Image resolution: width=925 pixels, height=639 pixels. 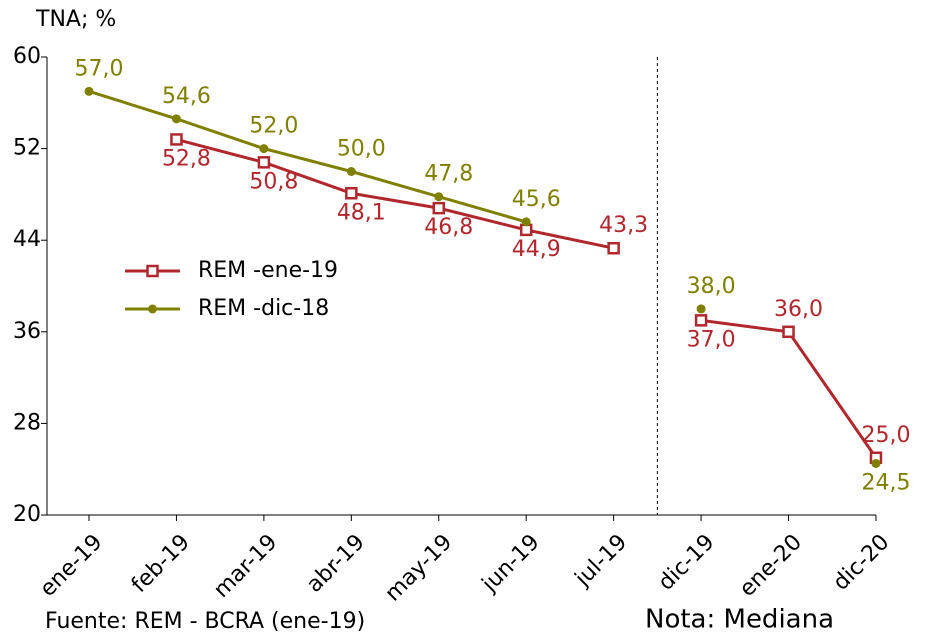 What do you see at coordinates (739, 620) in the screenshot?
I see `note: Nota: Mediana` at bounding box center [739, 620].